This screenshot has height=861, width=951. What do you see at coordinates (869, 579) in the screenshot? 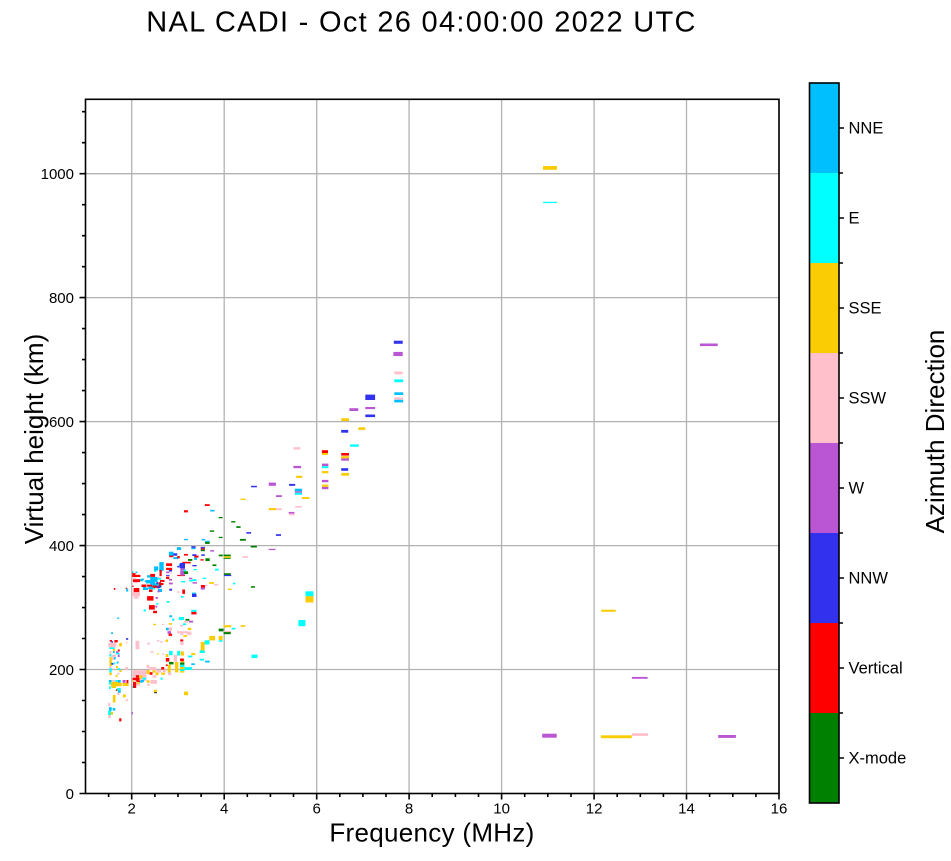
I see `svg-text: NNW` at bounding box center [869, 579].